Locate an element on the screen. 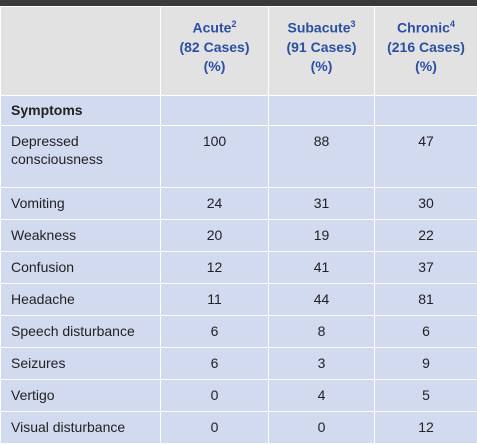 The height and width of the screenshot is (444, 477). row-label: Seizures is located at coordinates (81, 364).